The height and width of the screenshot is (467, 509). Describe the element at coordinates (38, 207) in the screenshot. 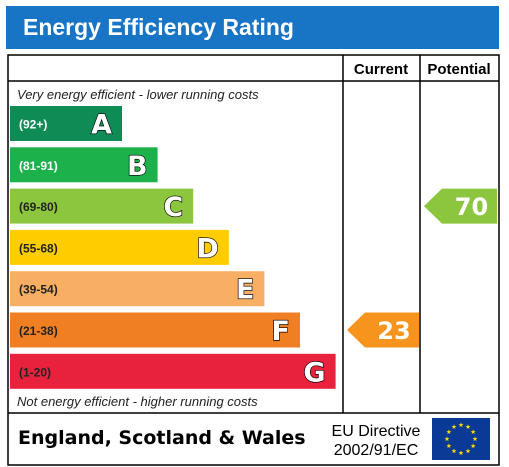

I see `band-c-range: (69-80)` at that location.